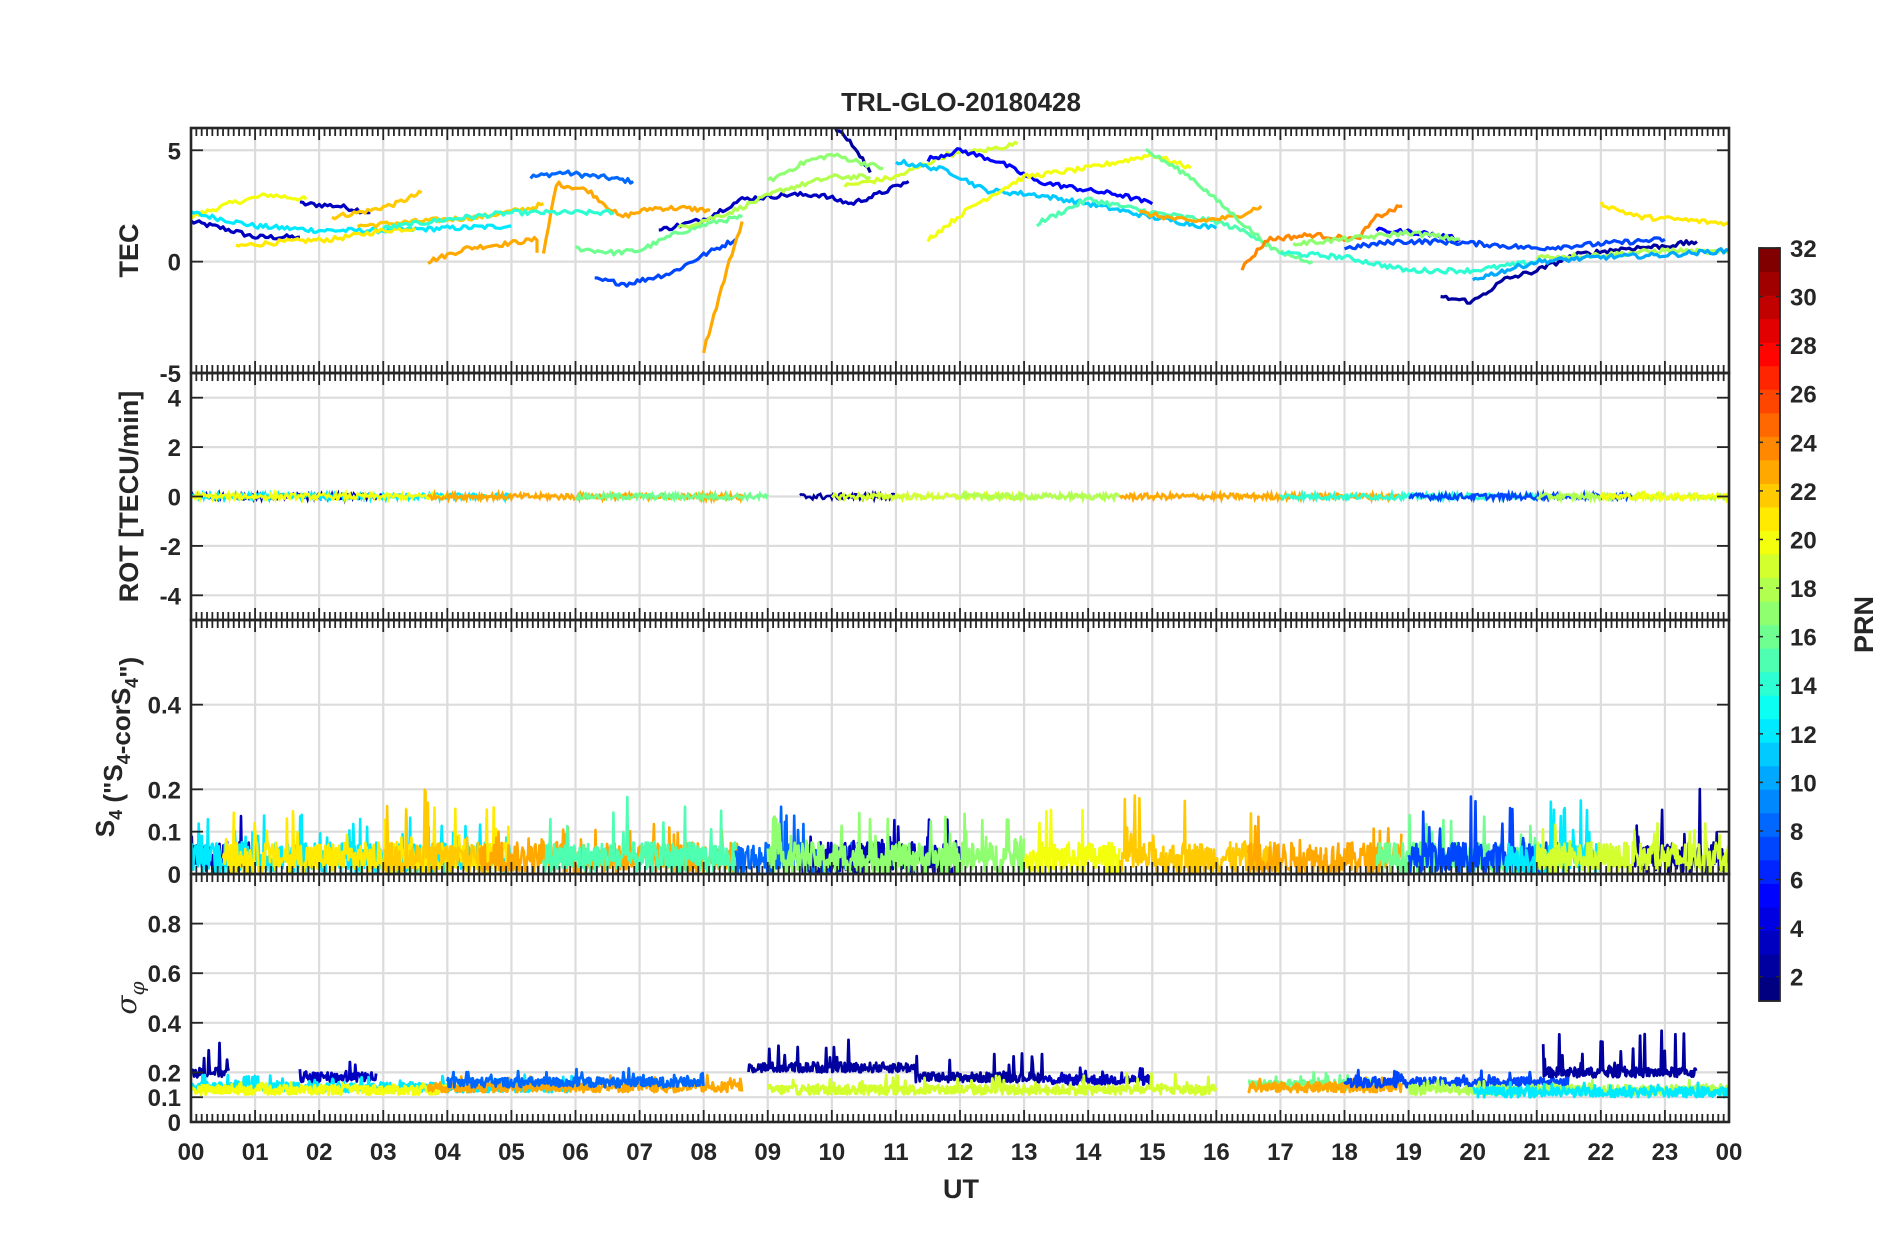 This screenshot has width=1902, height=1236. I want to click on x-tick-label: 22, so click(1600, 1152).